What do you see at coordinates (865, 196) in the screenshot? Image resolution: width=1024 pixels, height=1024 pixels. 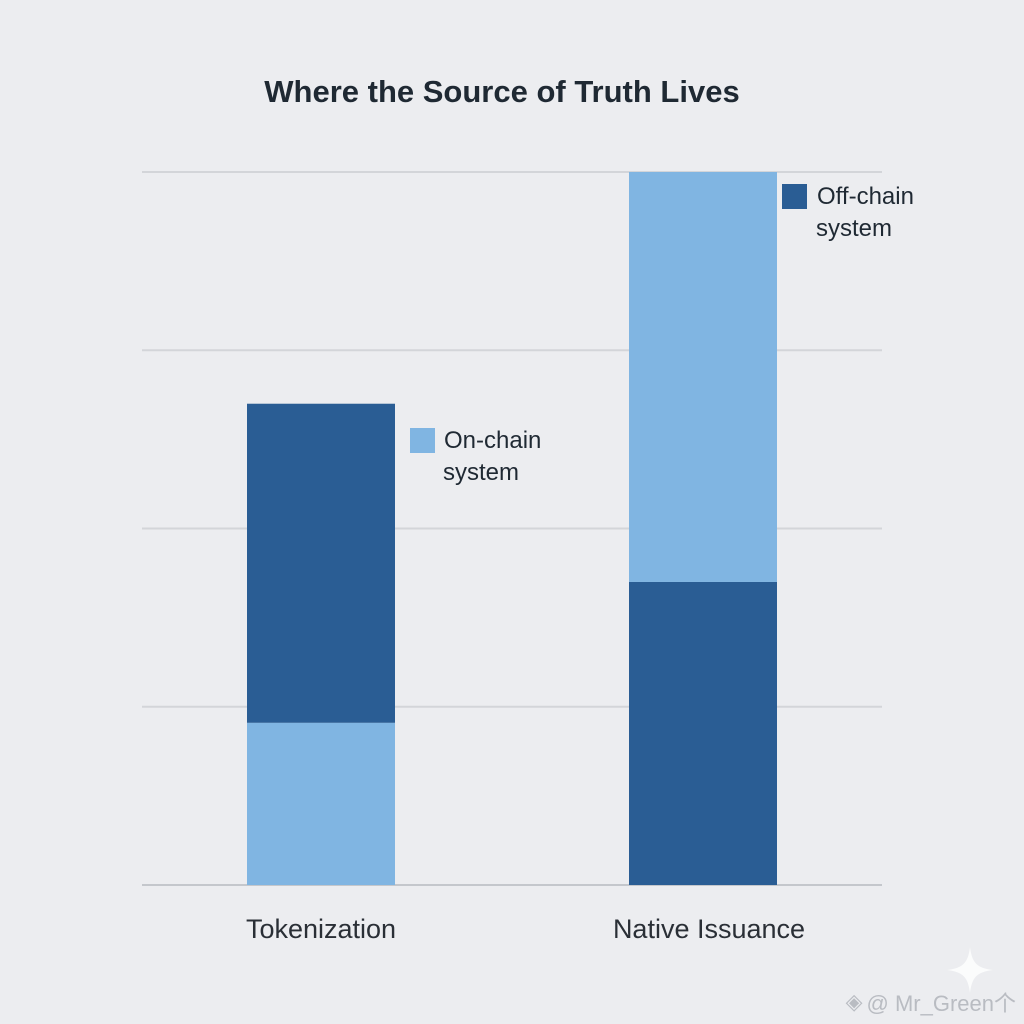 I see `legend-label: Off-chain` at bounding box center [865, 196].